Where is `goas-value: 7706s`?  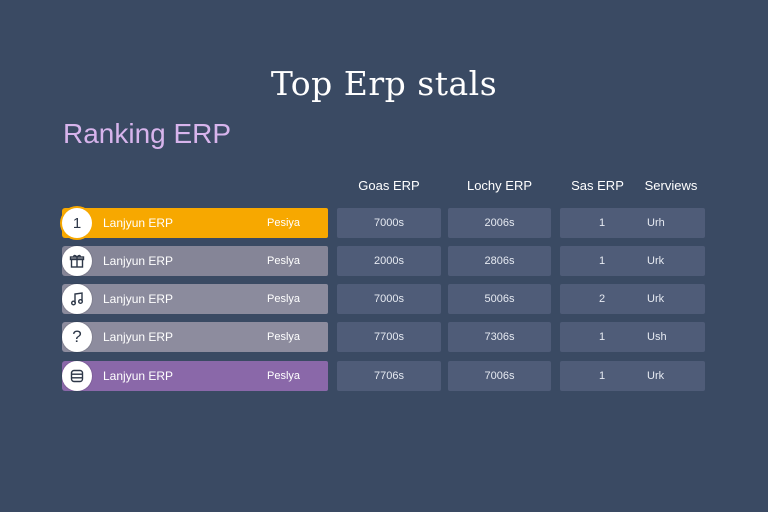
goas-value: 7706s is located at coordinates (389, 376).